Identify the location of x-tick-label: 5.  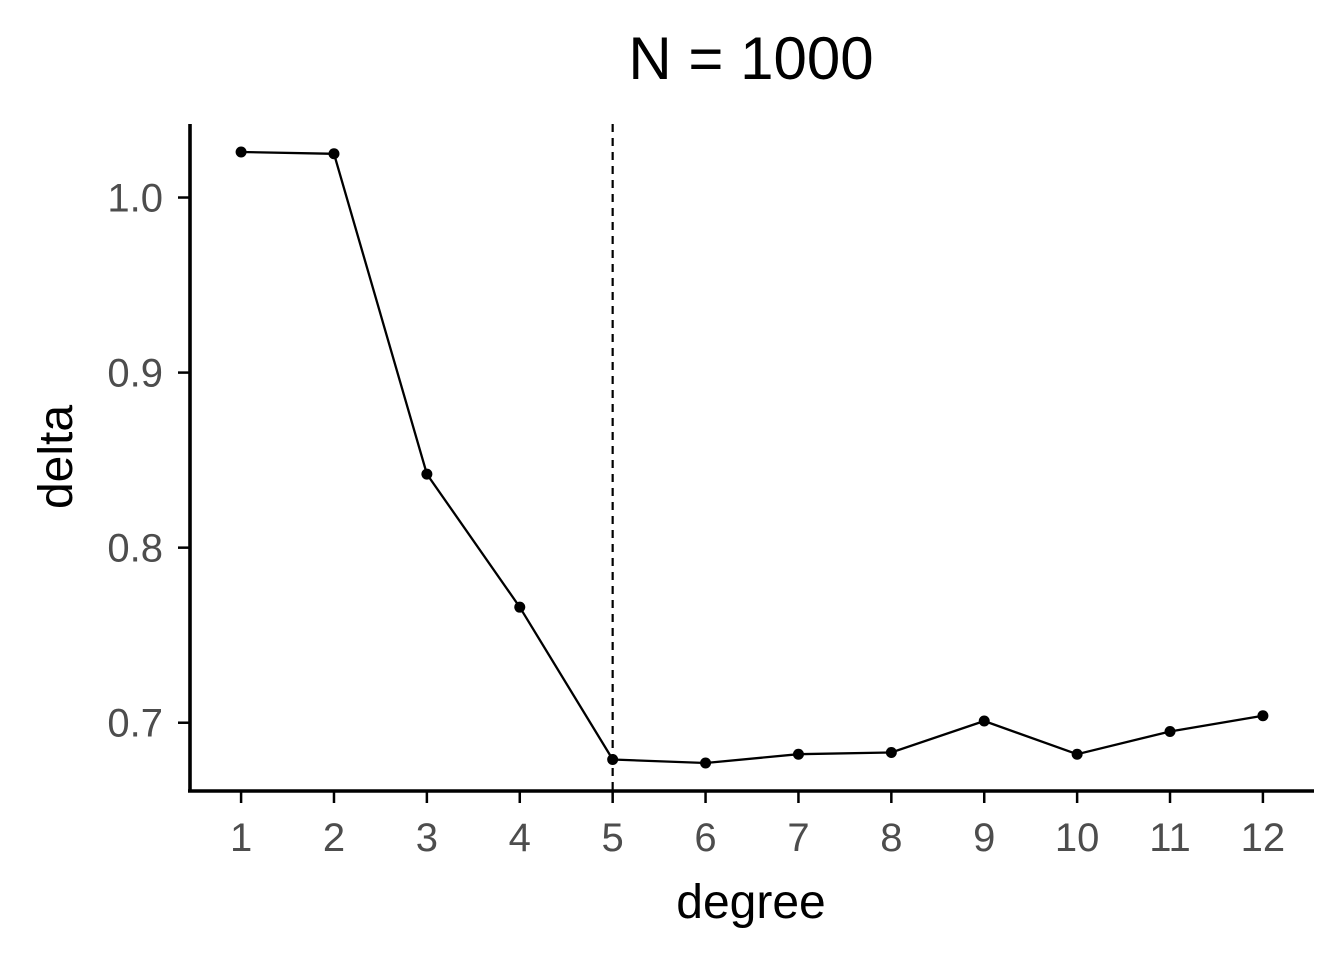
(613, 838).